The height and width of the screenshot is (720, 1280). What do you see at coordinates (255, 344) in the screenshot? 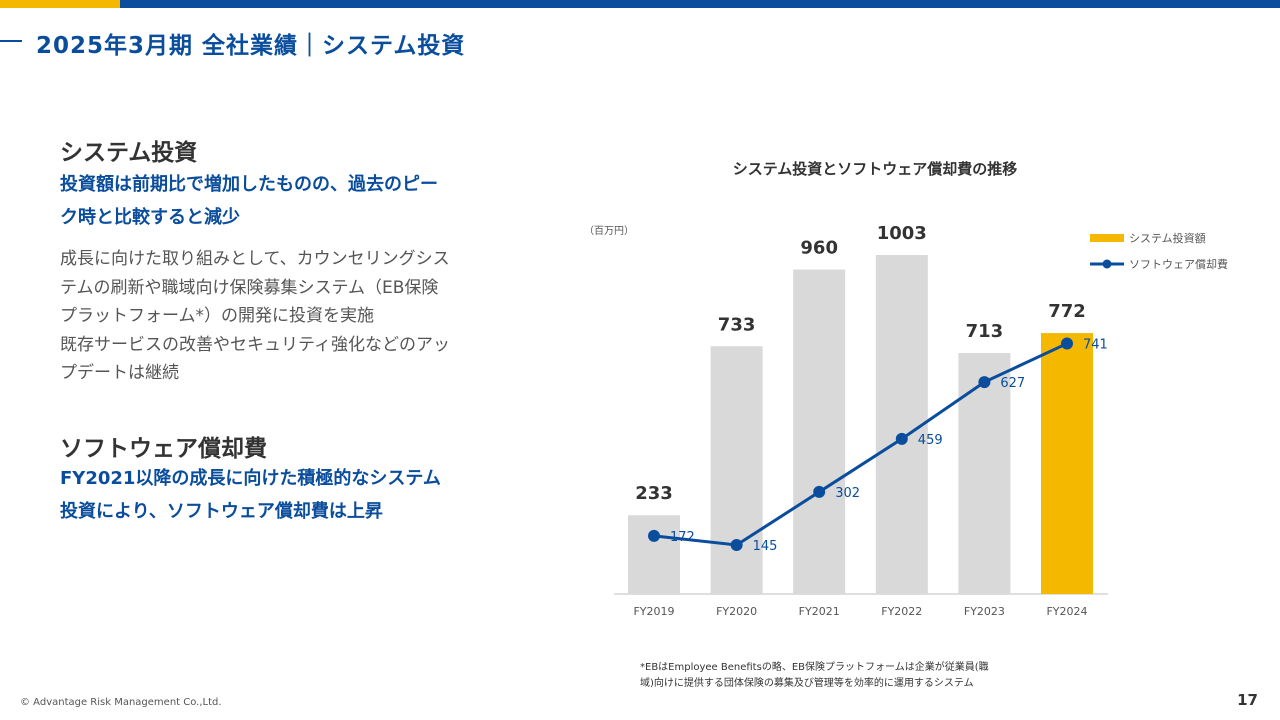
I see `body-line: 既存サービスの改善やセキュリティ強化などのアッ` at bounding box center [255, 344].